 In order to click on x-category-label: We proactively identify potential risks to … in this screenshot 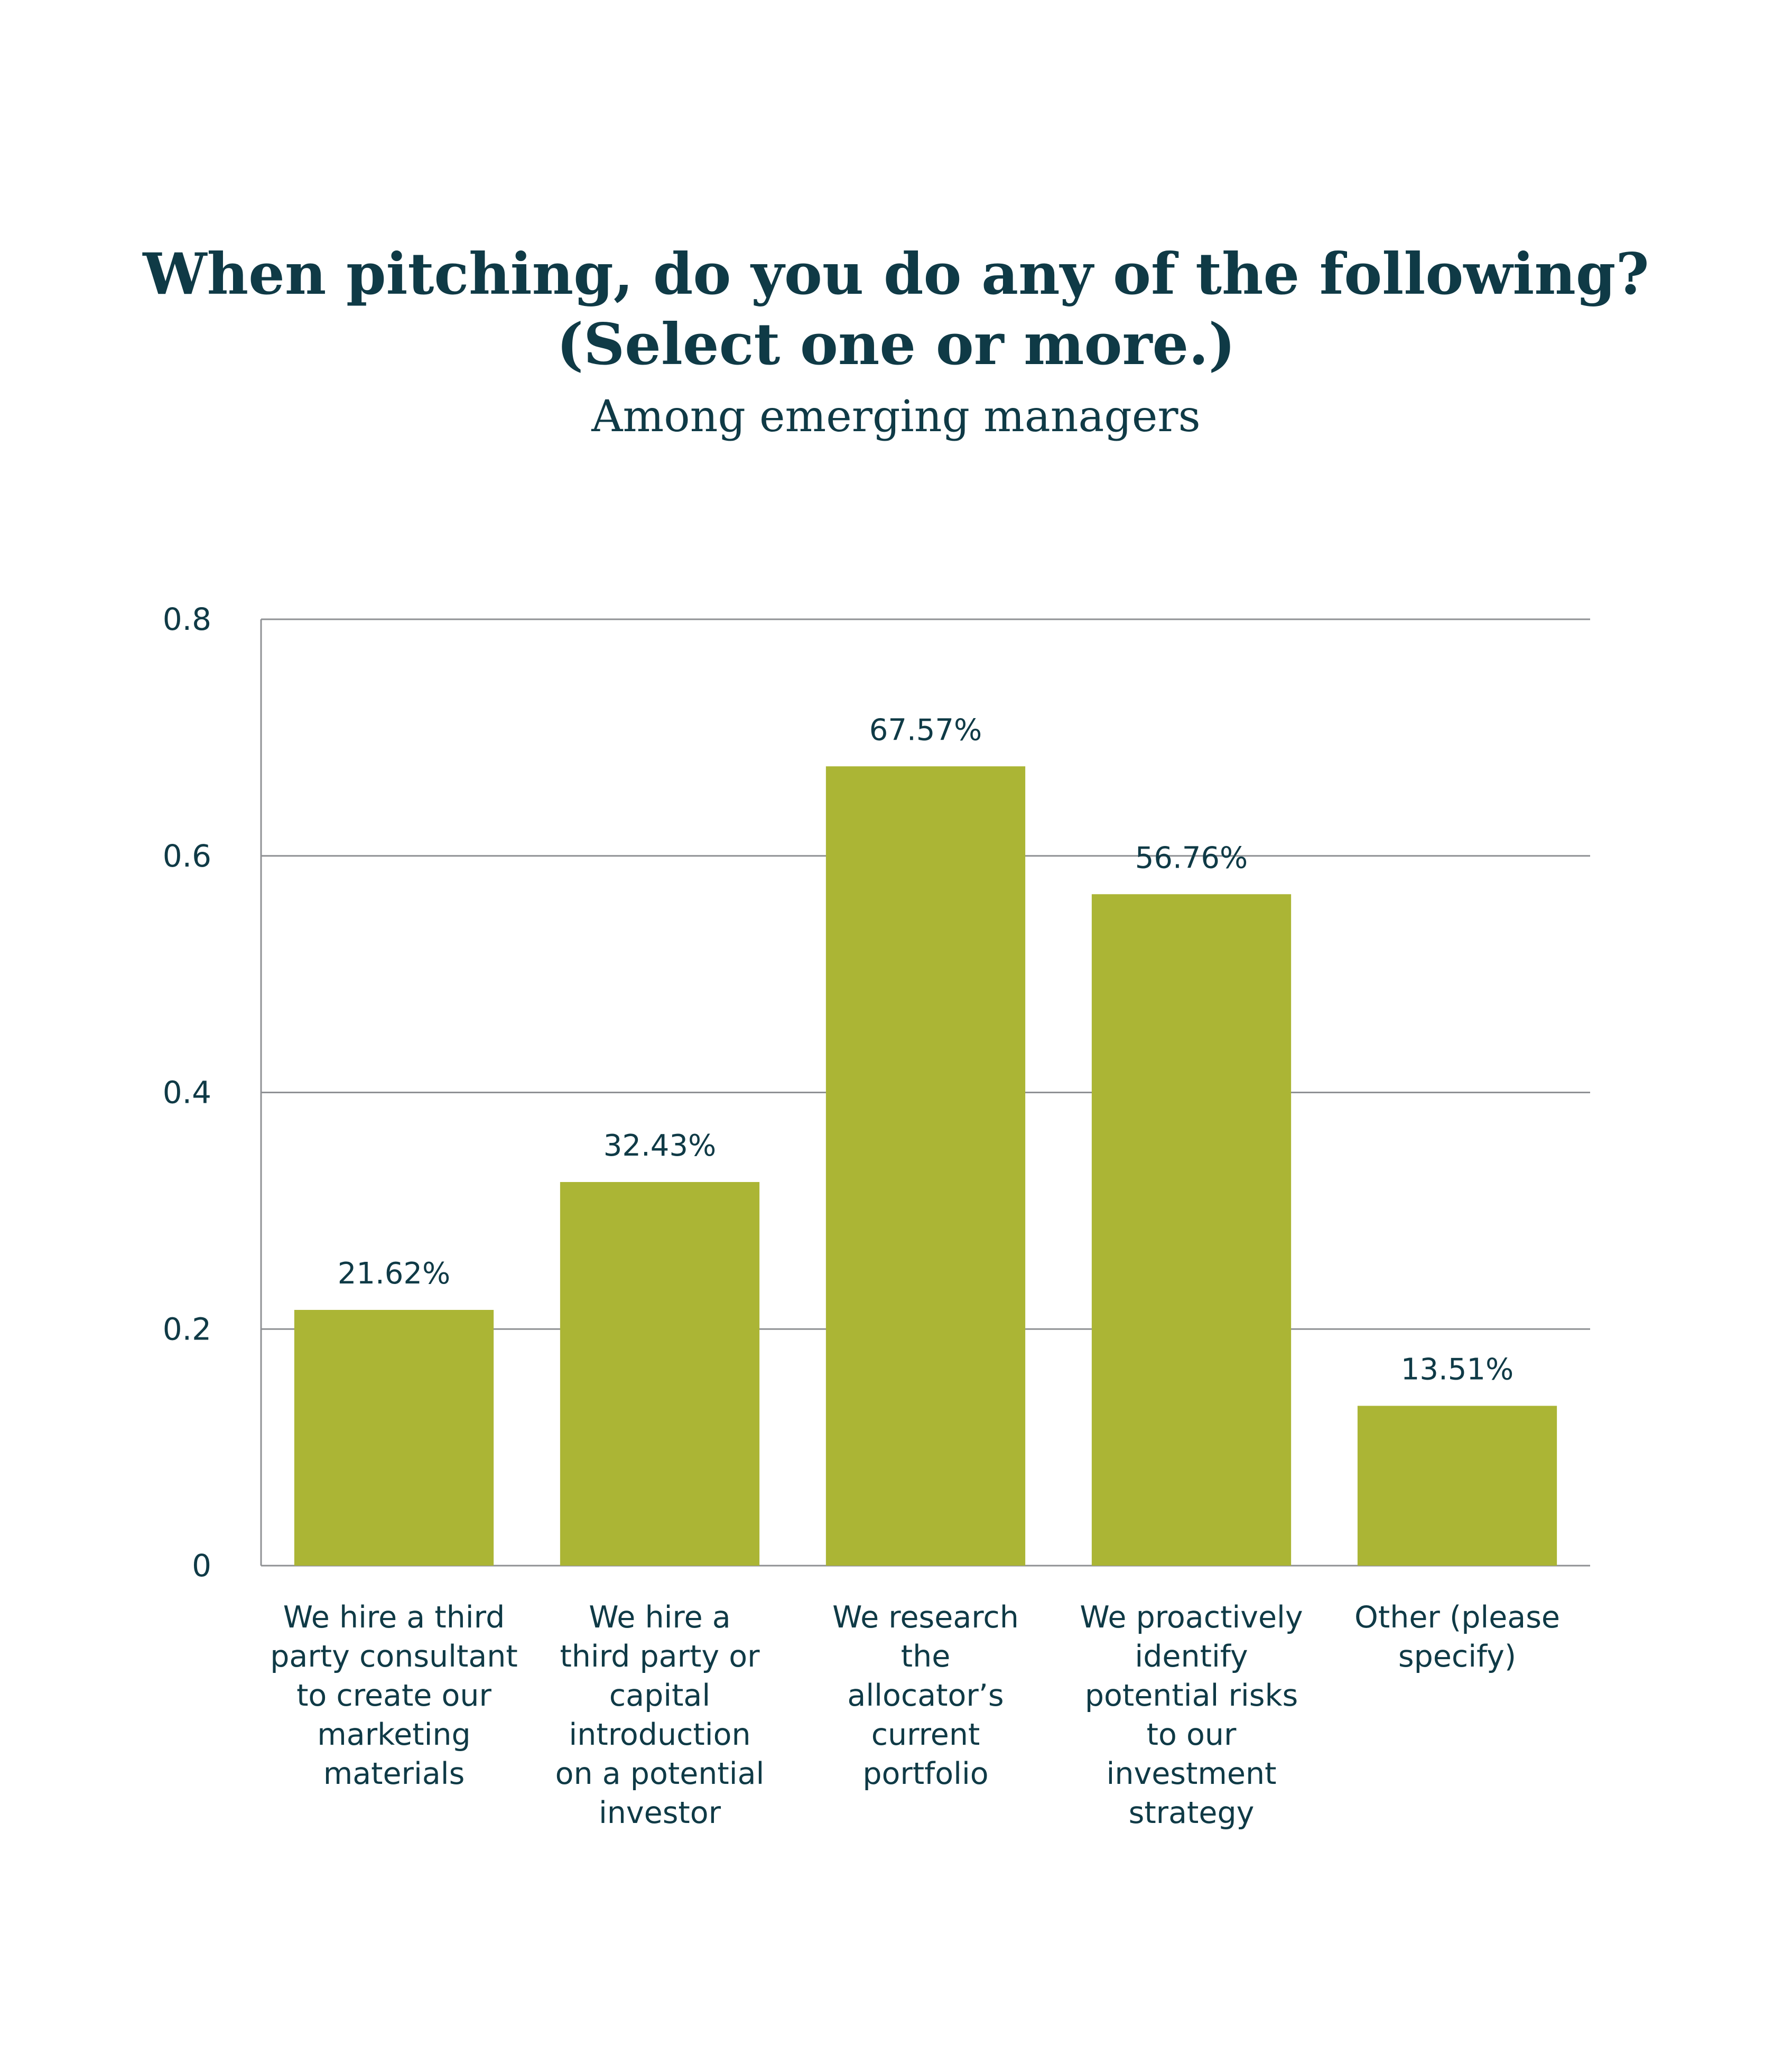, I will do `click(1191, 1715)`.